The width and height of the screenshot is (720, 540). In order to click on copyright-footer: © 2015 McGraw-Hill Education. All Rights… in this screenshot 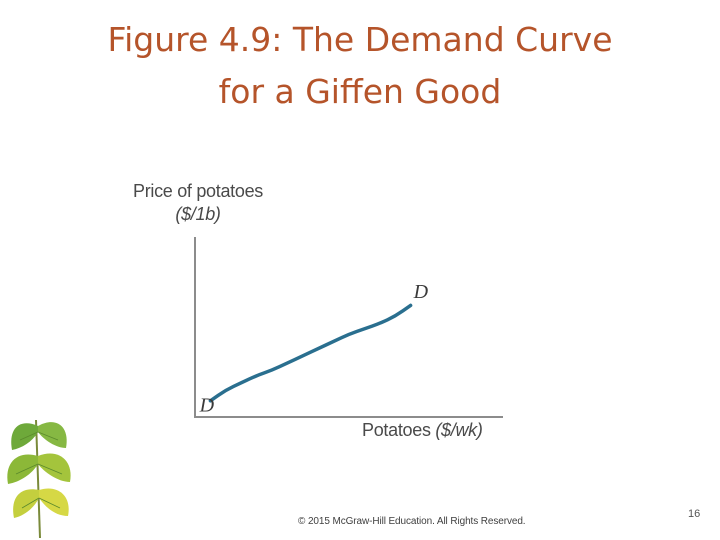, I will do `click(412, 521)`.